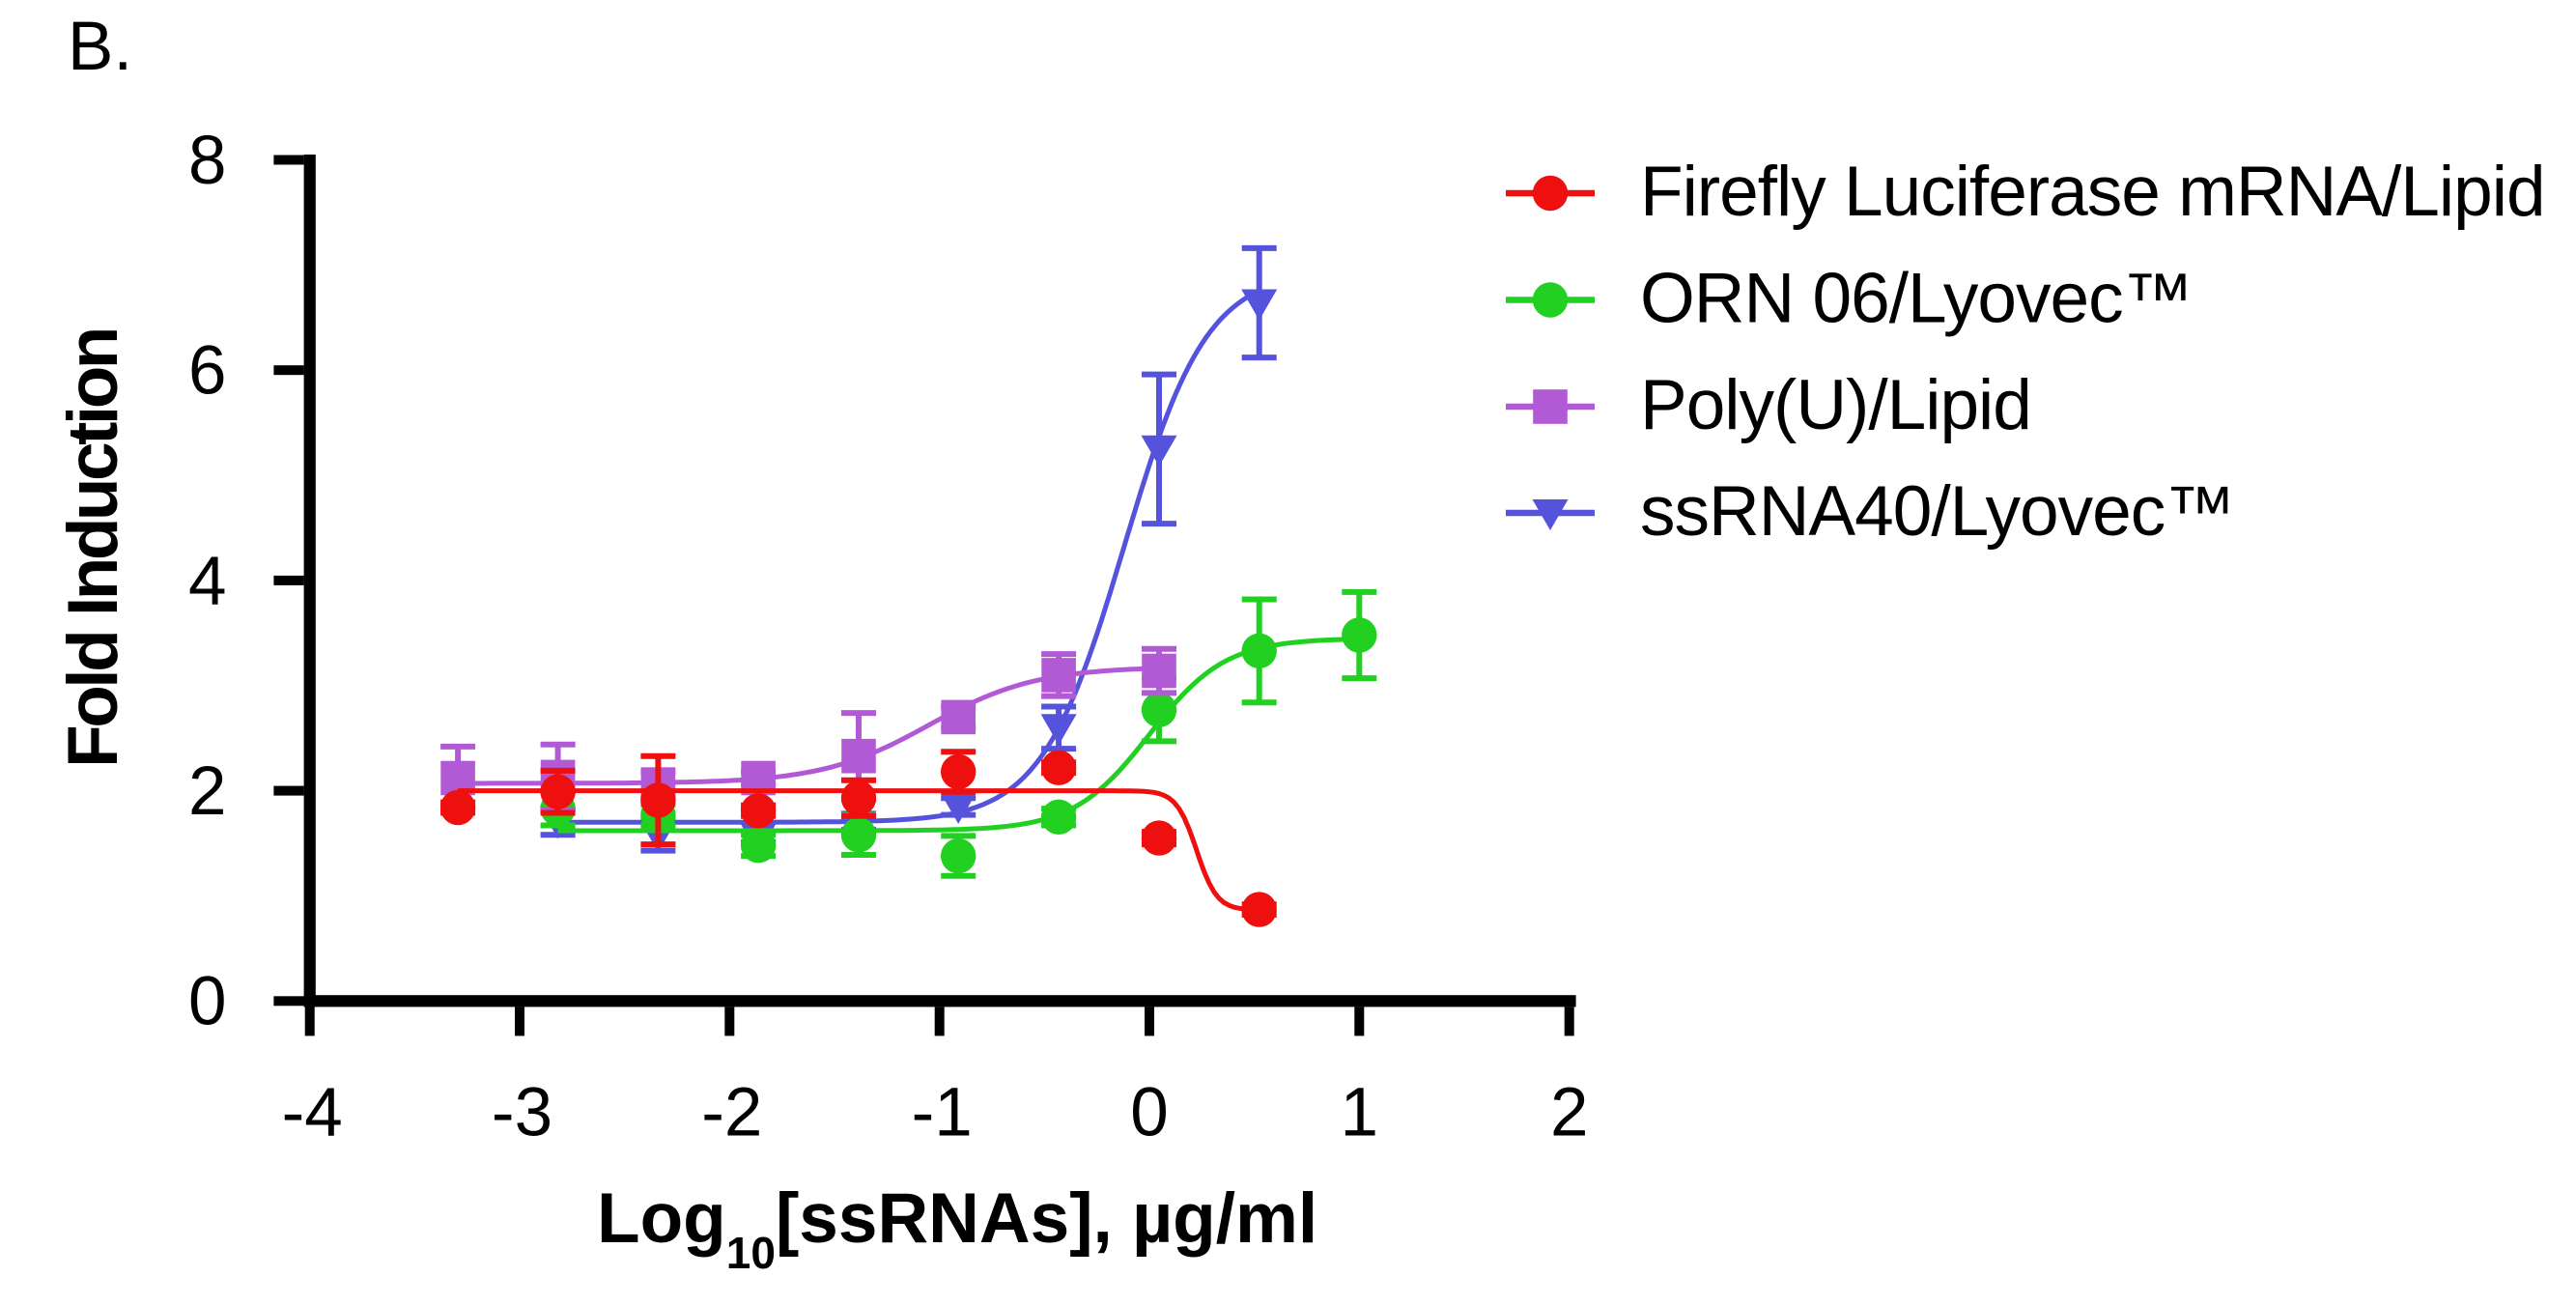 The width and height of the screenshot is (2576, 1305). I want to click on svg-text: Firefly Luciferase mRNA/Lipid, so click(2092, 192).